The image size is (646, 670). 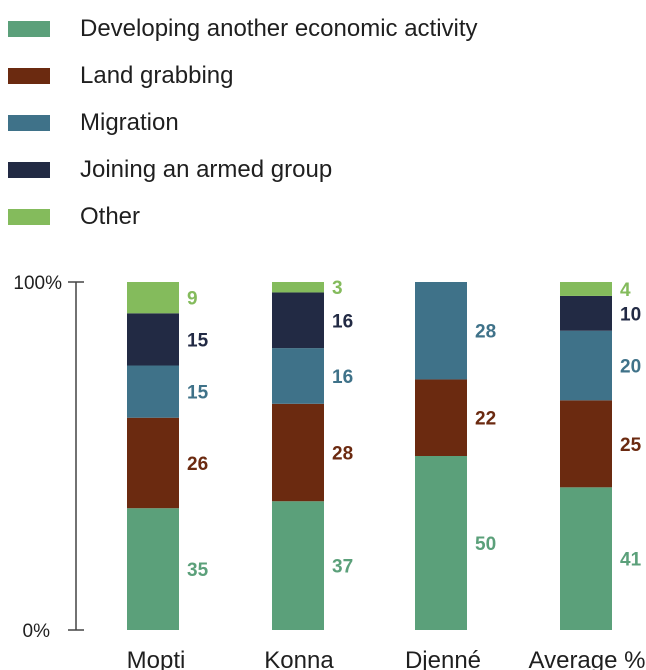 I want to click on legend-item: Joining an armed group, so click(x=170, y=170).